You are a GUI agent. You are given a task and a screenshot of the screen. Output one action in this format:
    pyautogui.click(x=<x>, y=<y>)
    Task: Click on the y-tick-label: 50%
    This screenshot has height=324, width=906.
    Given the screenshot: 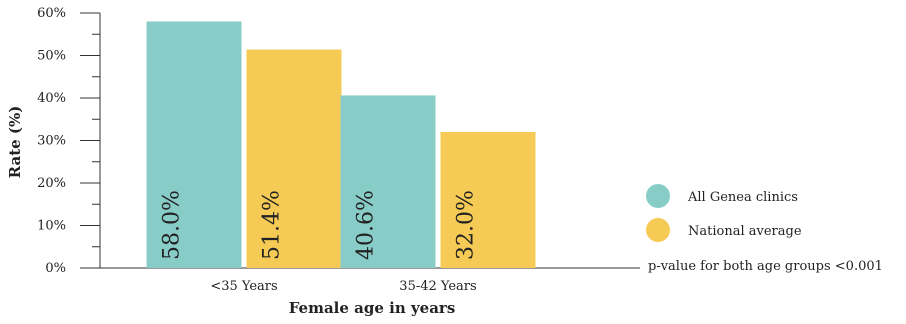 What is the action you would take?
    pyautogui.click(x=51, y=56)
    